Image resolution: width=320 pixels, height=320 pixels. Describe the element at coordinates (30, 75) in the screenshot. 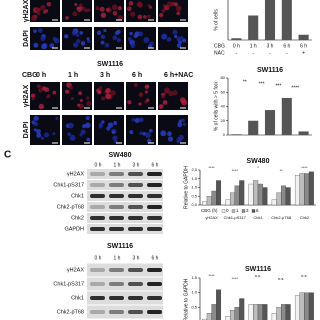

I see `condition-label: CBG` at that location.